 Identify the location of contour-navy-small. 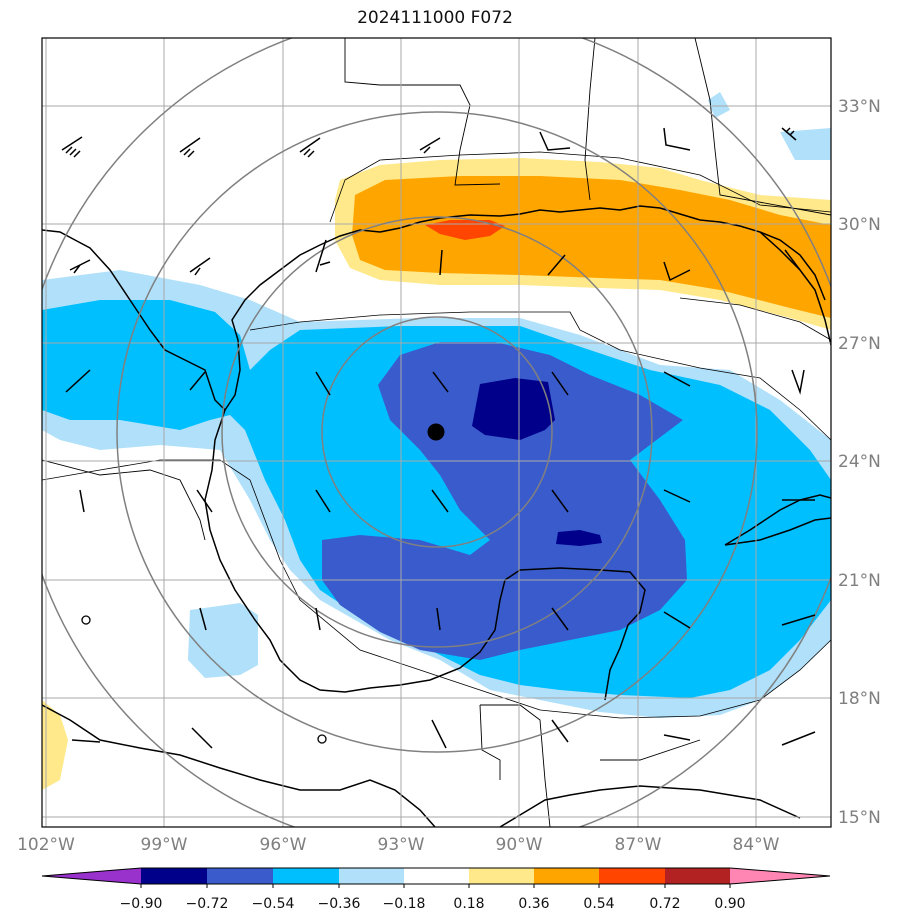
(579, 538).